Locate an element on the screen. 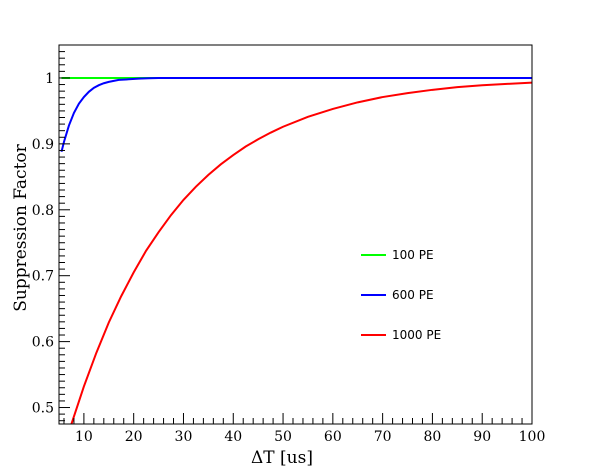 The width and height of the screenshot is (593, 472). x-tick-label: 80 is located at coordinates (433, 437).